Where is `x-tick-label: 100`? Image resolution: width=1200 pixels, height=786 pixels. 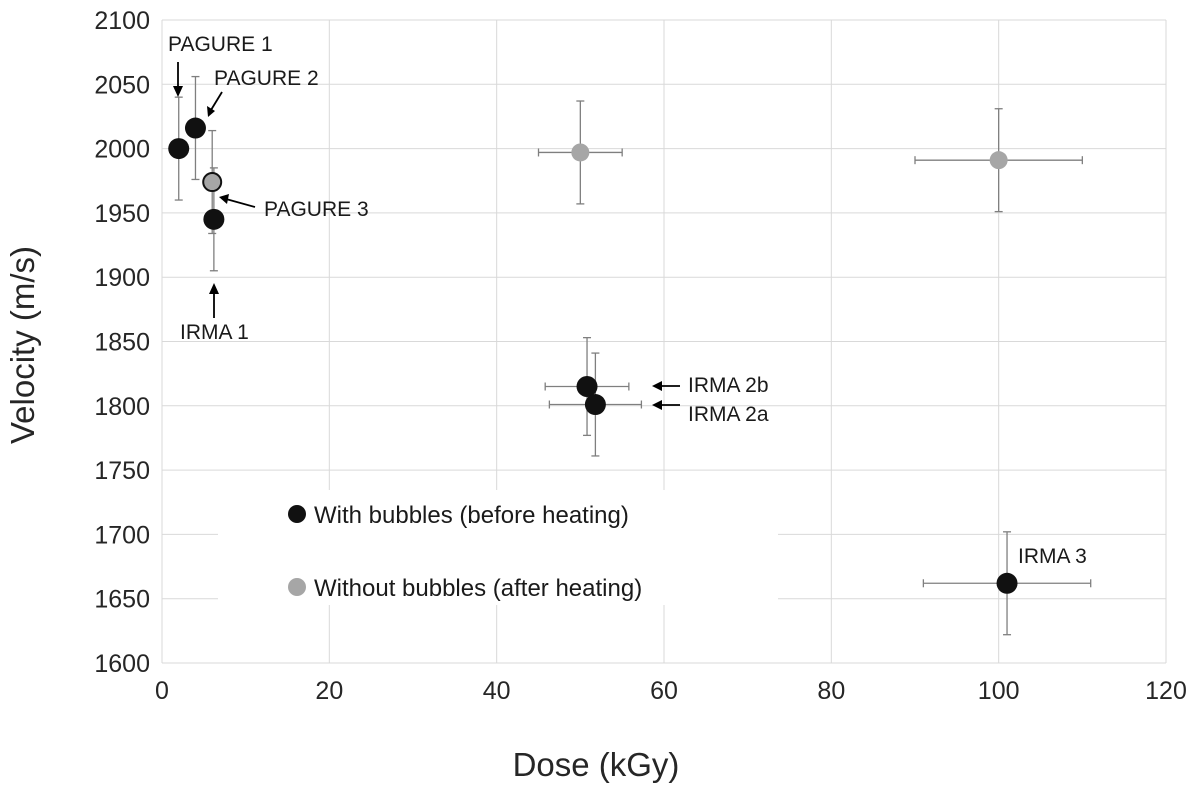
x-tick-label: 100 is located at coordinates (999, 691).